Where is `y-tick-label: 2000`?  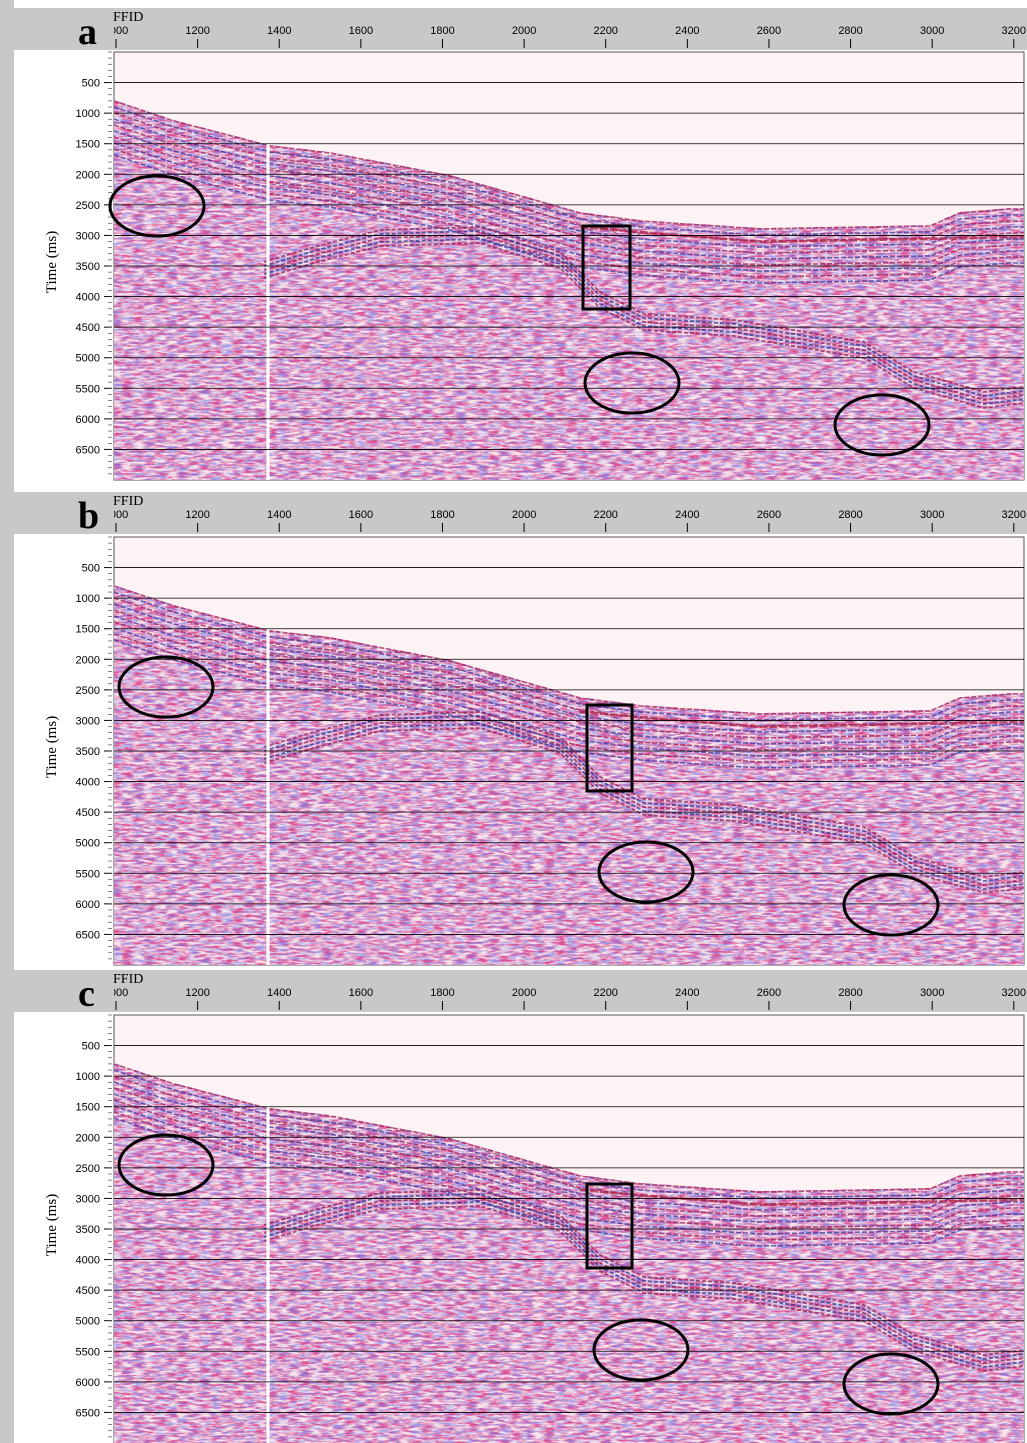 y-tick-label: 2000 is located at coordinates (88, 175).